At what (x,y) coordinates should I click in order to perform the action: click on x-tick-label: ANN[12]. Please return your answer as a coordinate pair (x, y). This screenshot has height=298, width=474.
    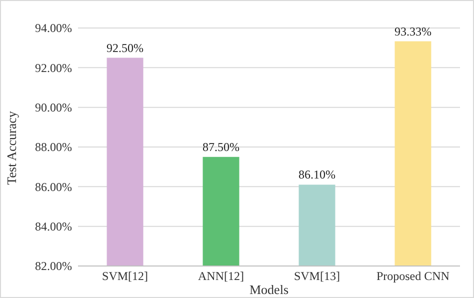
    Looking at the image, I should click on (221, 276).